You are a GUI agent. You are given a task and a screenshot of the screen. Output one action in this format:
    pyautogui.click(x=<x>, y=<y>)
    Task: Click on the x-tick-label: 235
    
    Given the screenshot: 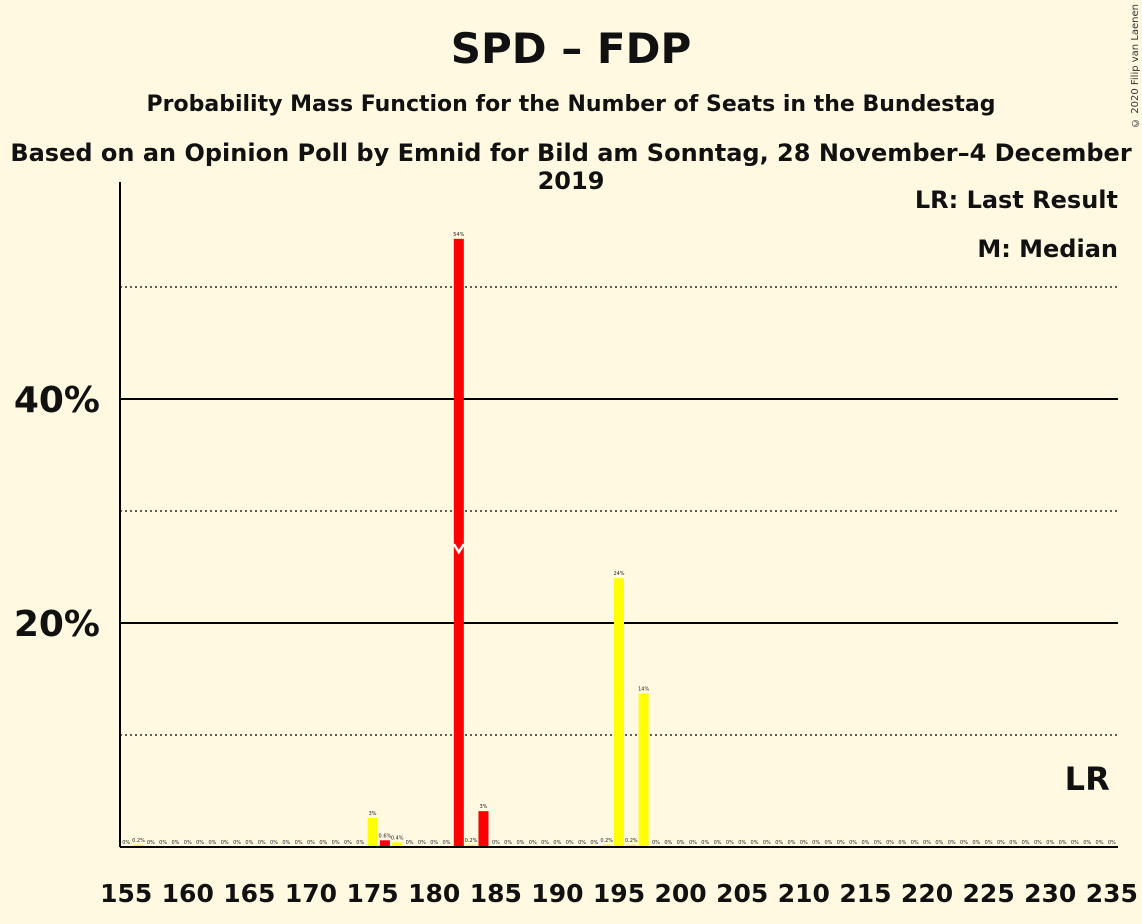 What is the action you would take?
    pyautogui.click(x=1112, y=893)
    